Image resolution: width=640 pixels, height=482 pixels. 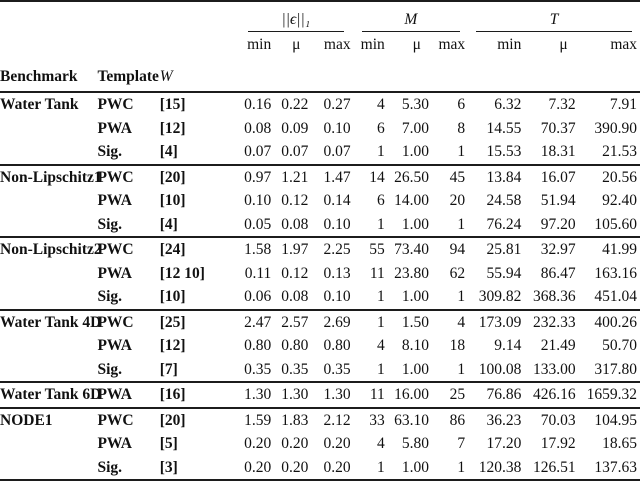 What do you see at coordinates (172, 394) in the screenshot?
I see `citation-ref: [16]` at bounding box center [172, 394].